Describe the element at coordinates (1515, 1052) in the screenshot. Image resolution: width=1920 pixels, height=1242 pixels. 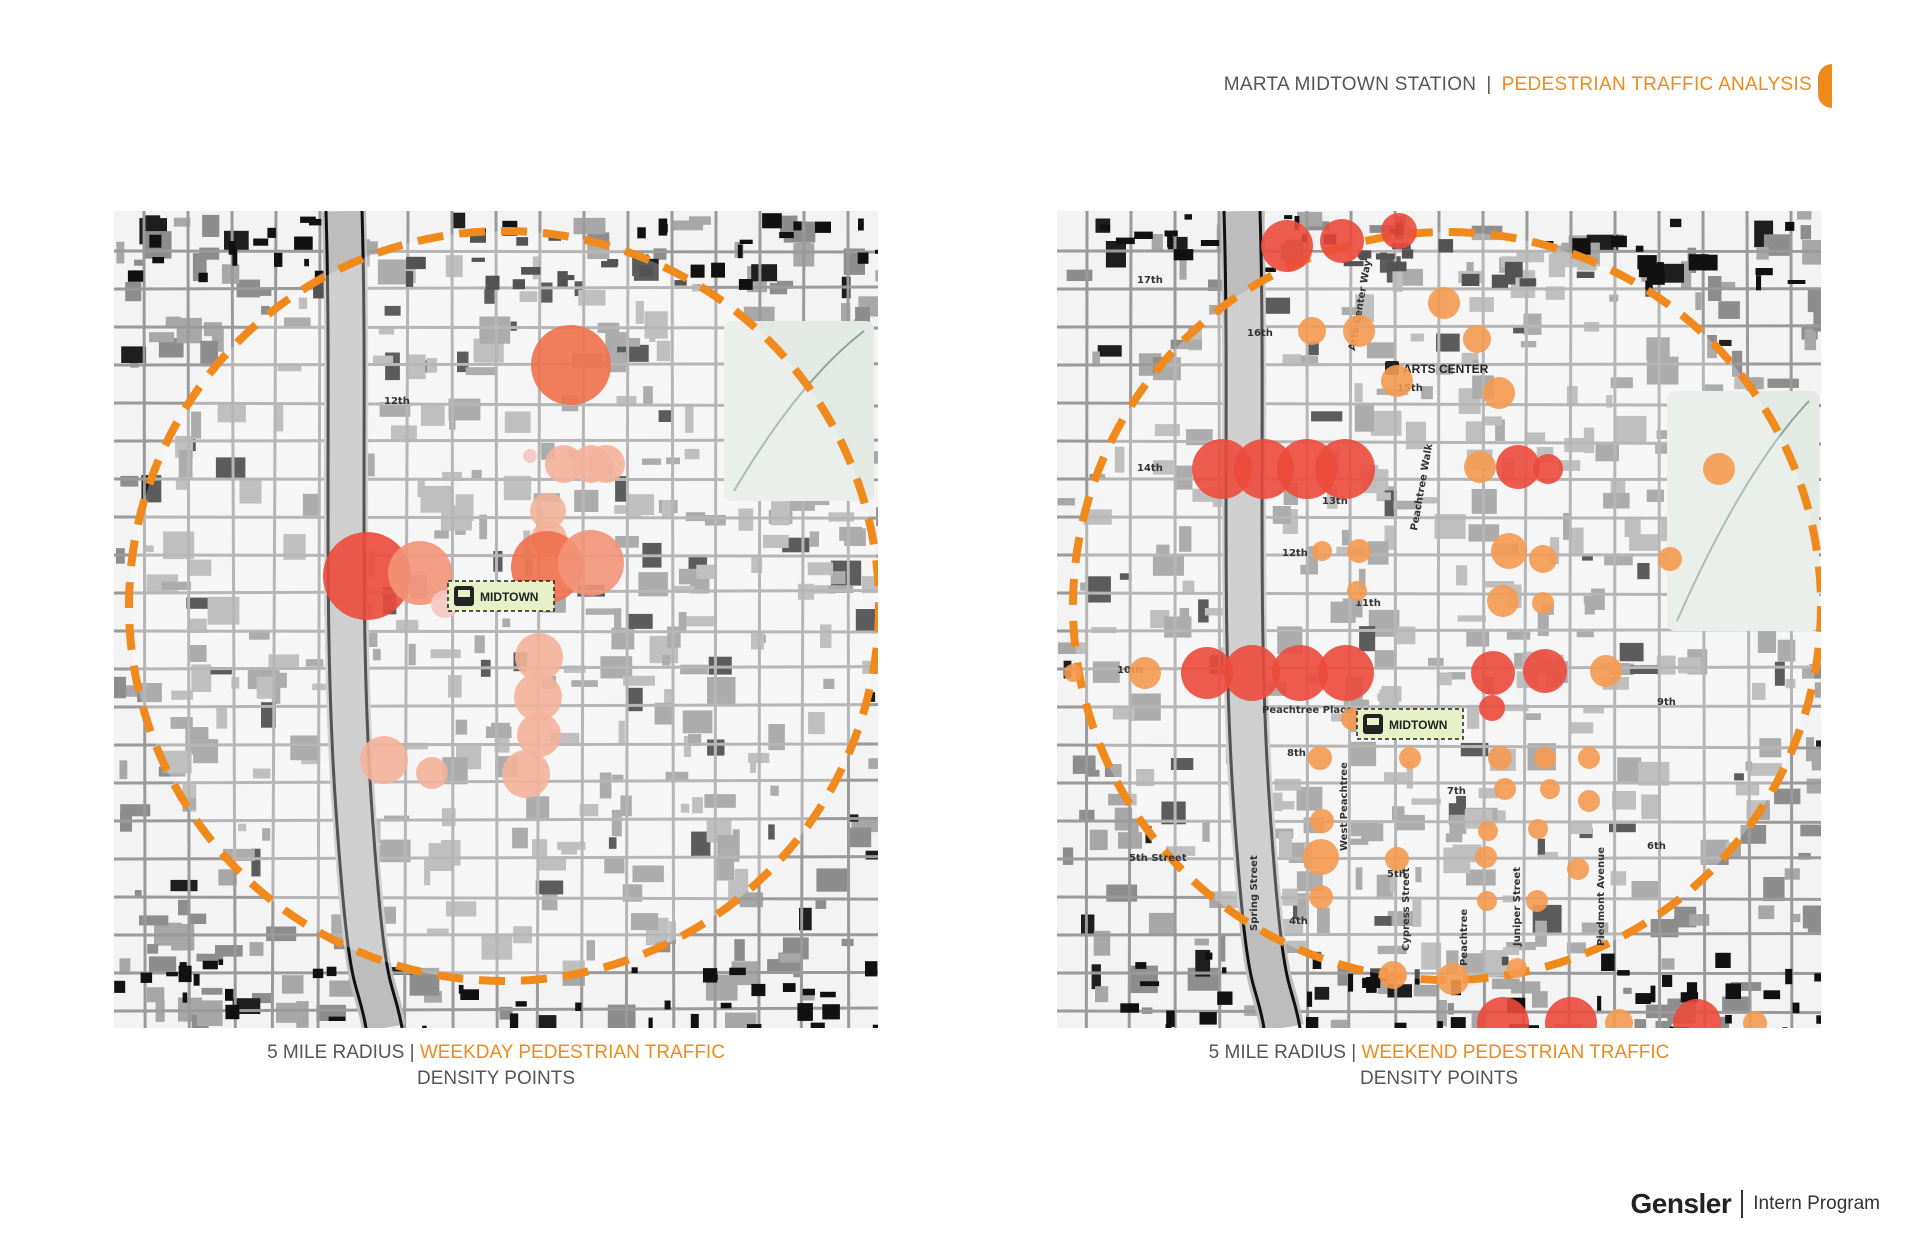
I see `weekend-caption-highlight: WEEKEND PEDESTRIAN TRAFFIC` at that location.